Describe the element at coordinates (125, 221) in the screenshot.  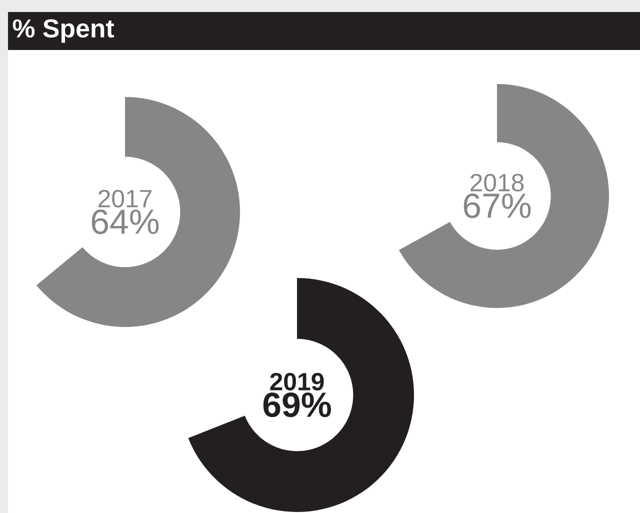
I see `data-label: 64%` at that location.